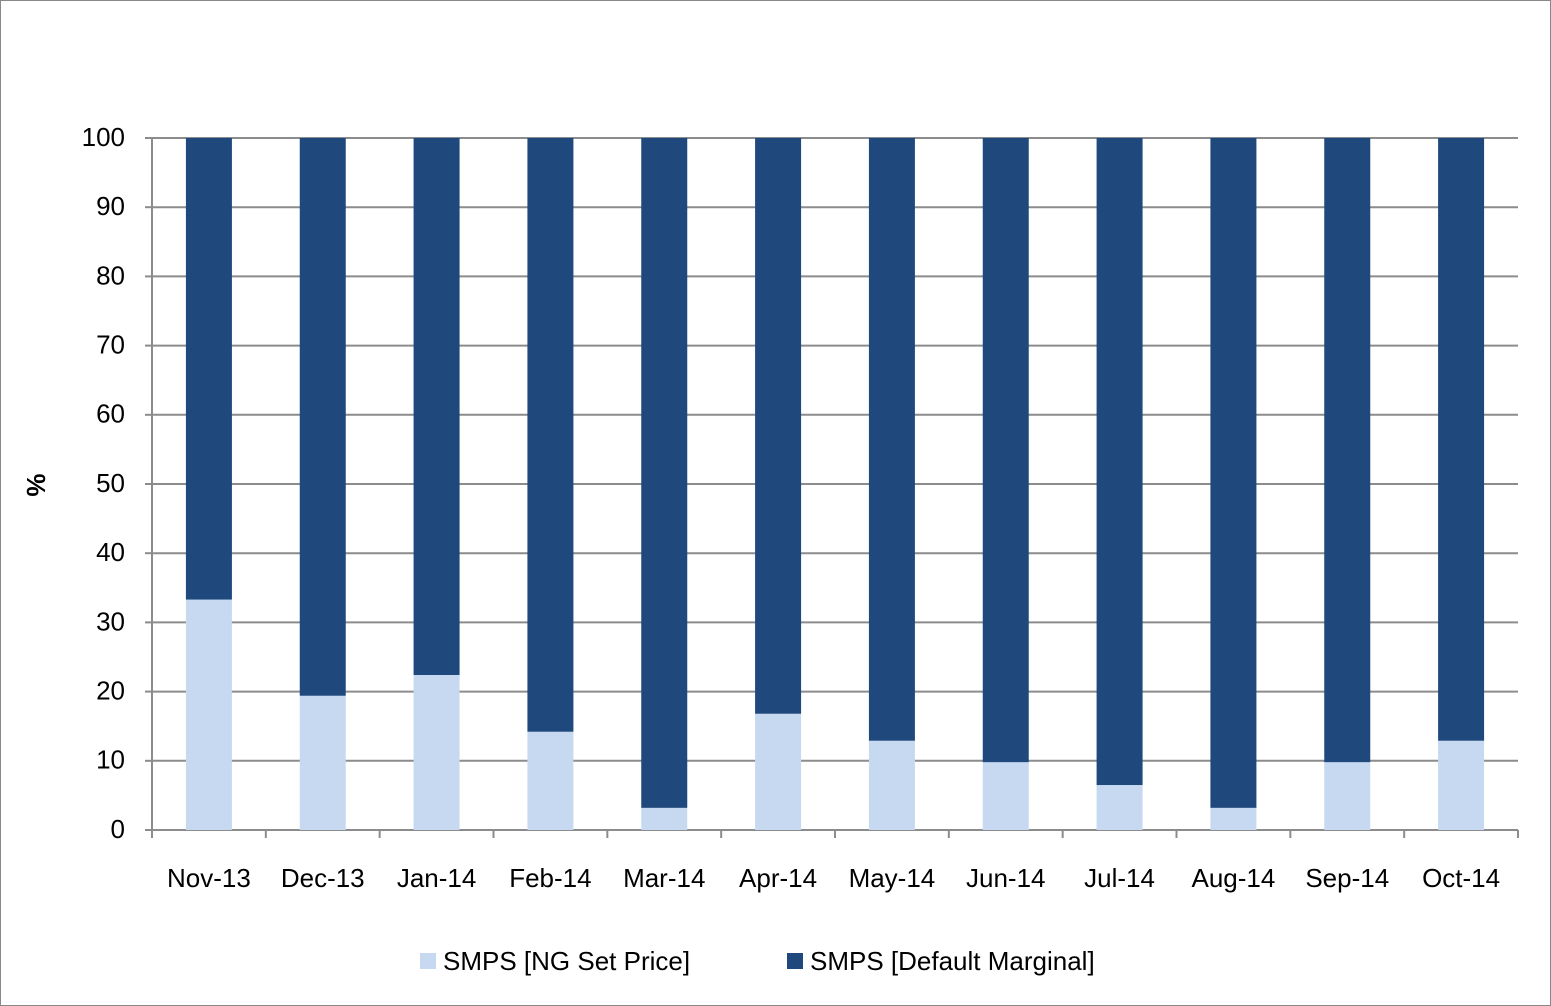  Describe the element at coordinates (1347, 878) in the screenshot. I see `x-tick-label: Sep-14` at that location.